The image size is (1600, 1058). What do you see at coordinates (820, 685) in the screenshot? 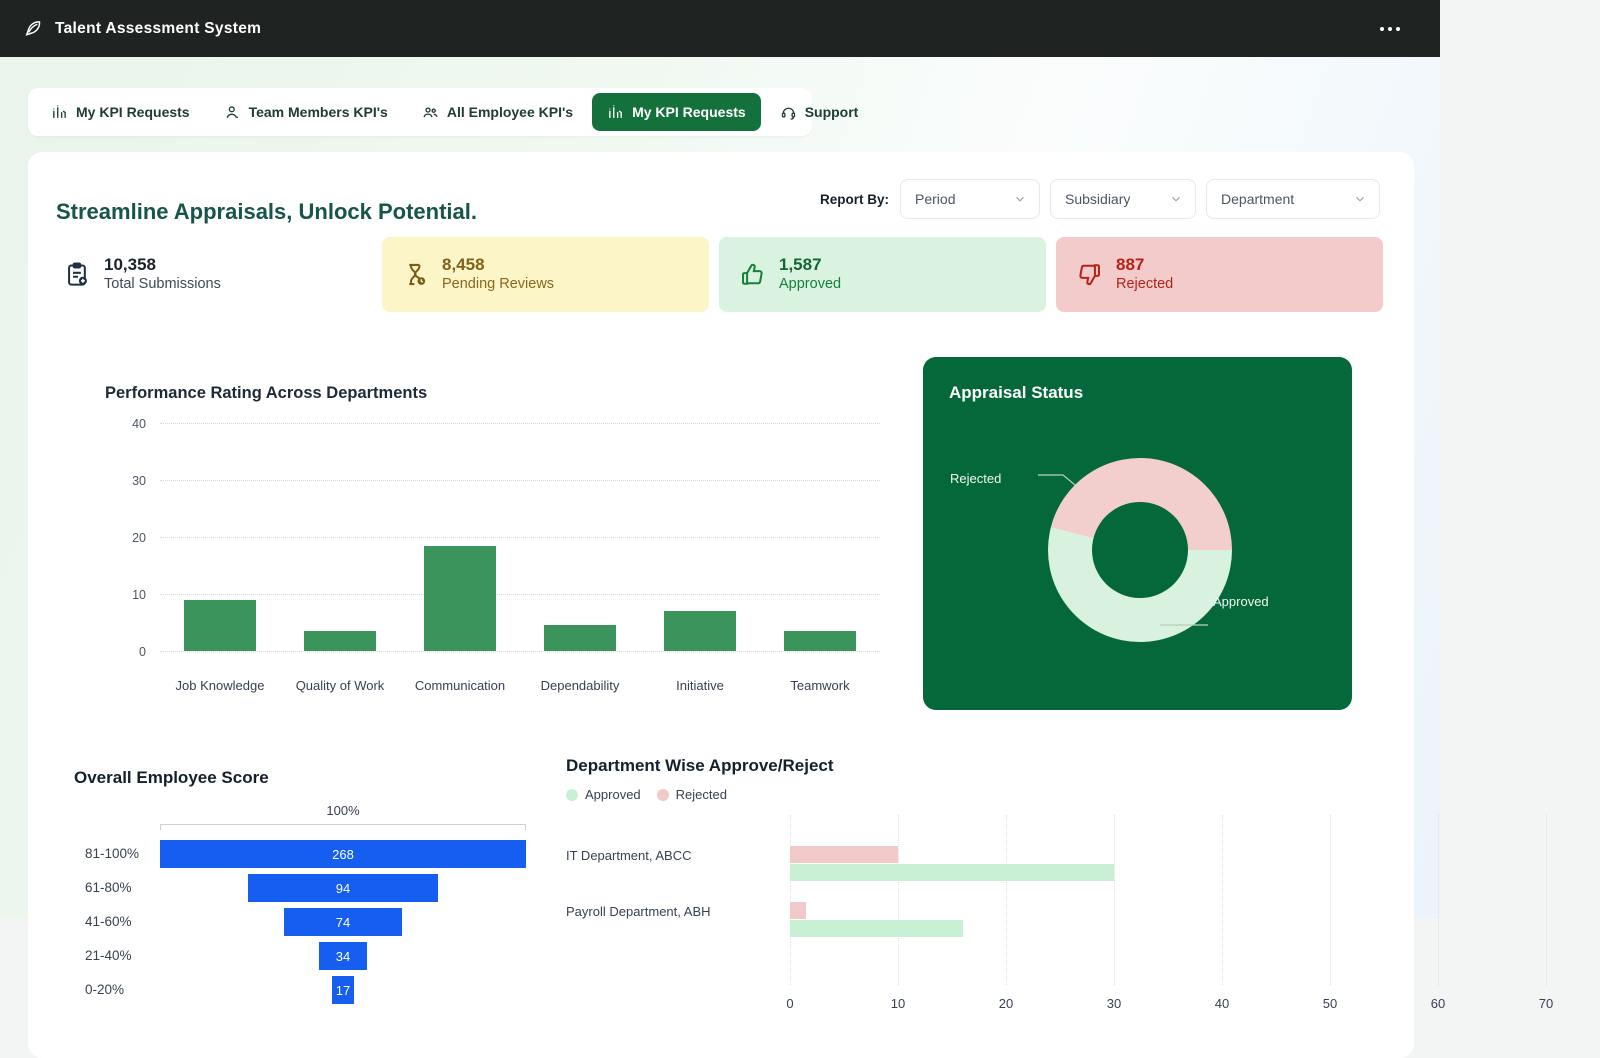
I see `x-axis-label-teamwork: Teamwork` at bounding box center [820, 685].